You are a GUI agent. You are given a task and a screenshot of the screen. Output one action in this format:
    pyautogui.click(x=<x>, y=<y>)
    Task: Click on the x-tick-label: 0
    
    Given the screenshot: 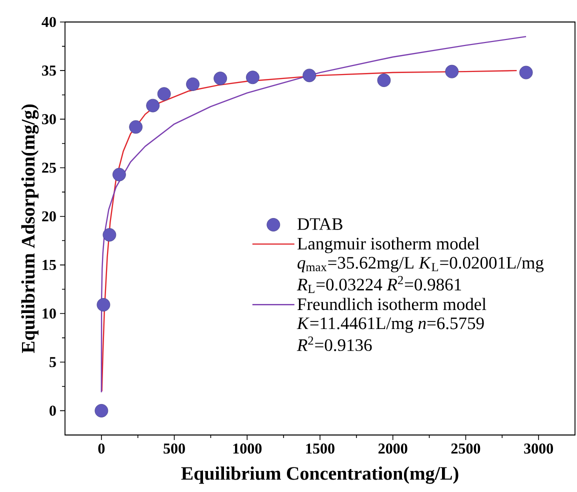 What is the action you would take?
    pyautogui.click(x=101, y=449)
    